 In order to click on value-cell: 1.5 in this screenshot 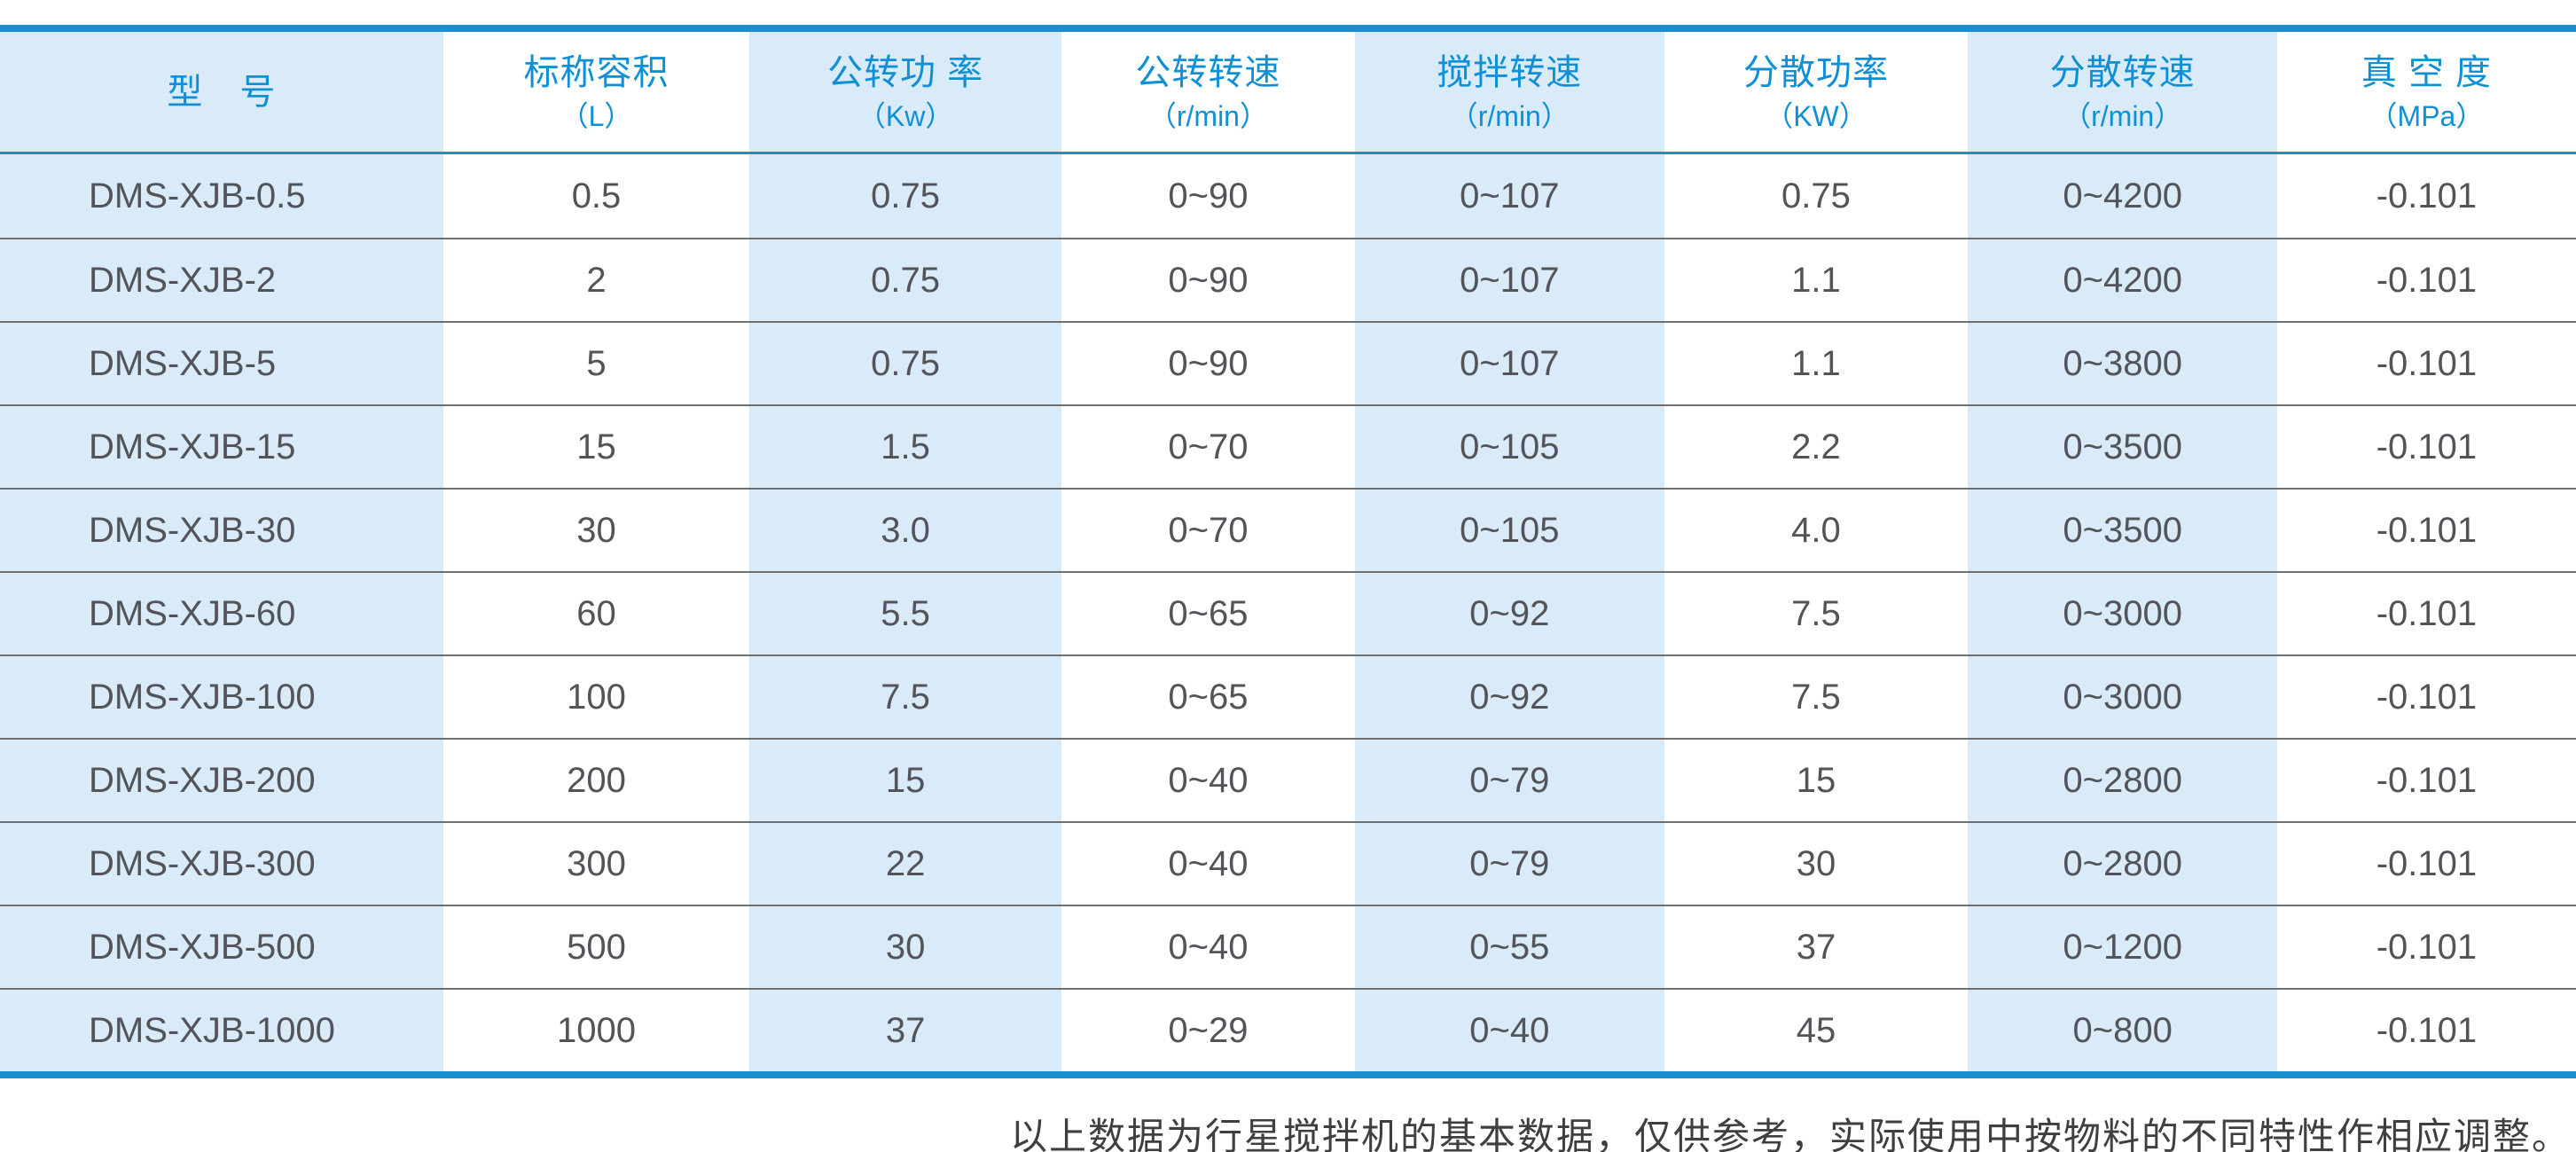, I will do `click(905, 446)`.